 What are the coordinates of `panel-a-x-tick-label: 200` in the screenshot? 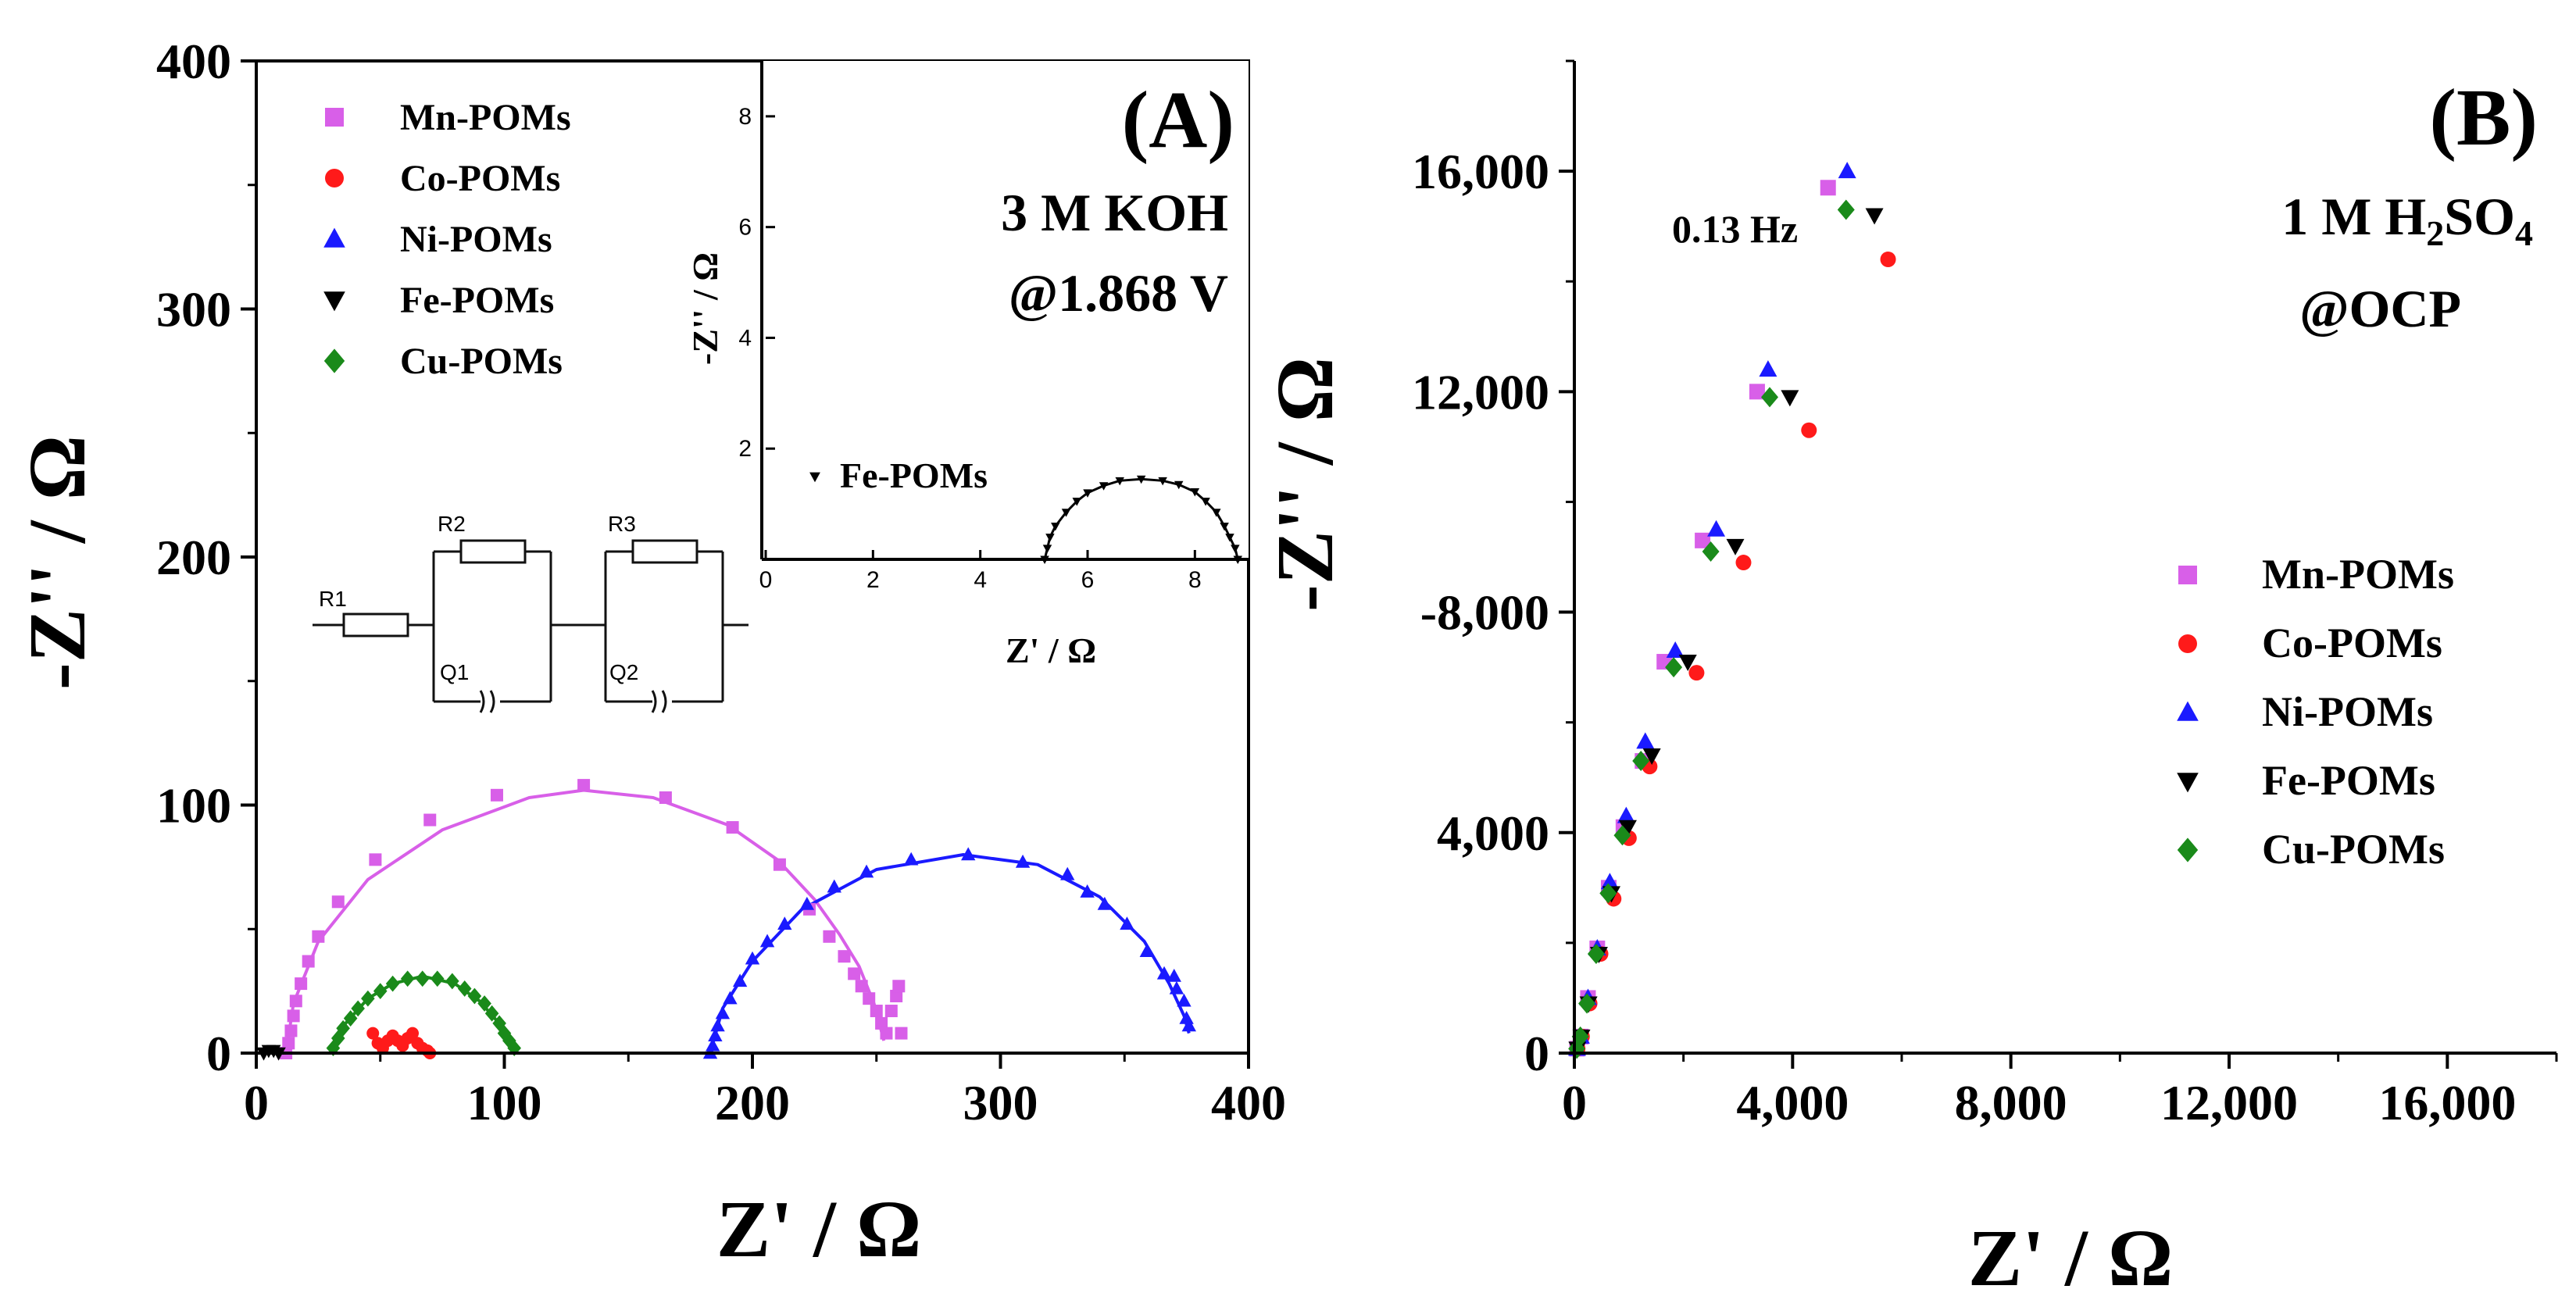 It's located at (753, 1102).